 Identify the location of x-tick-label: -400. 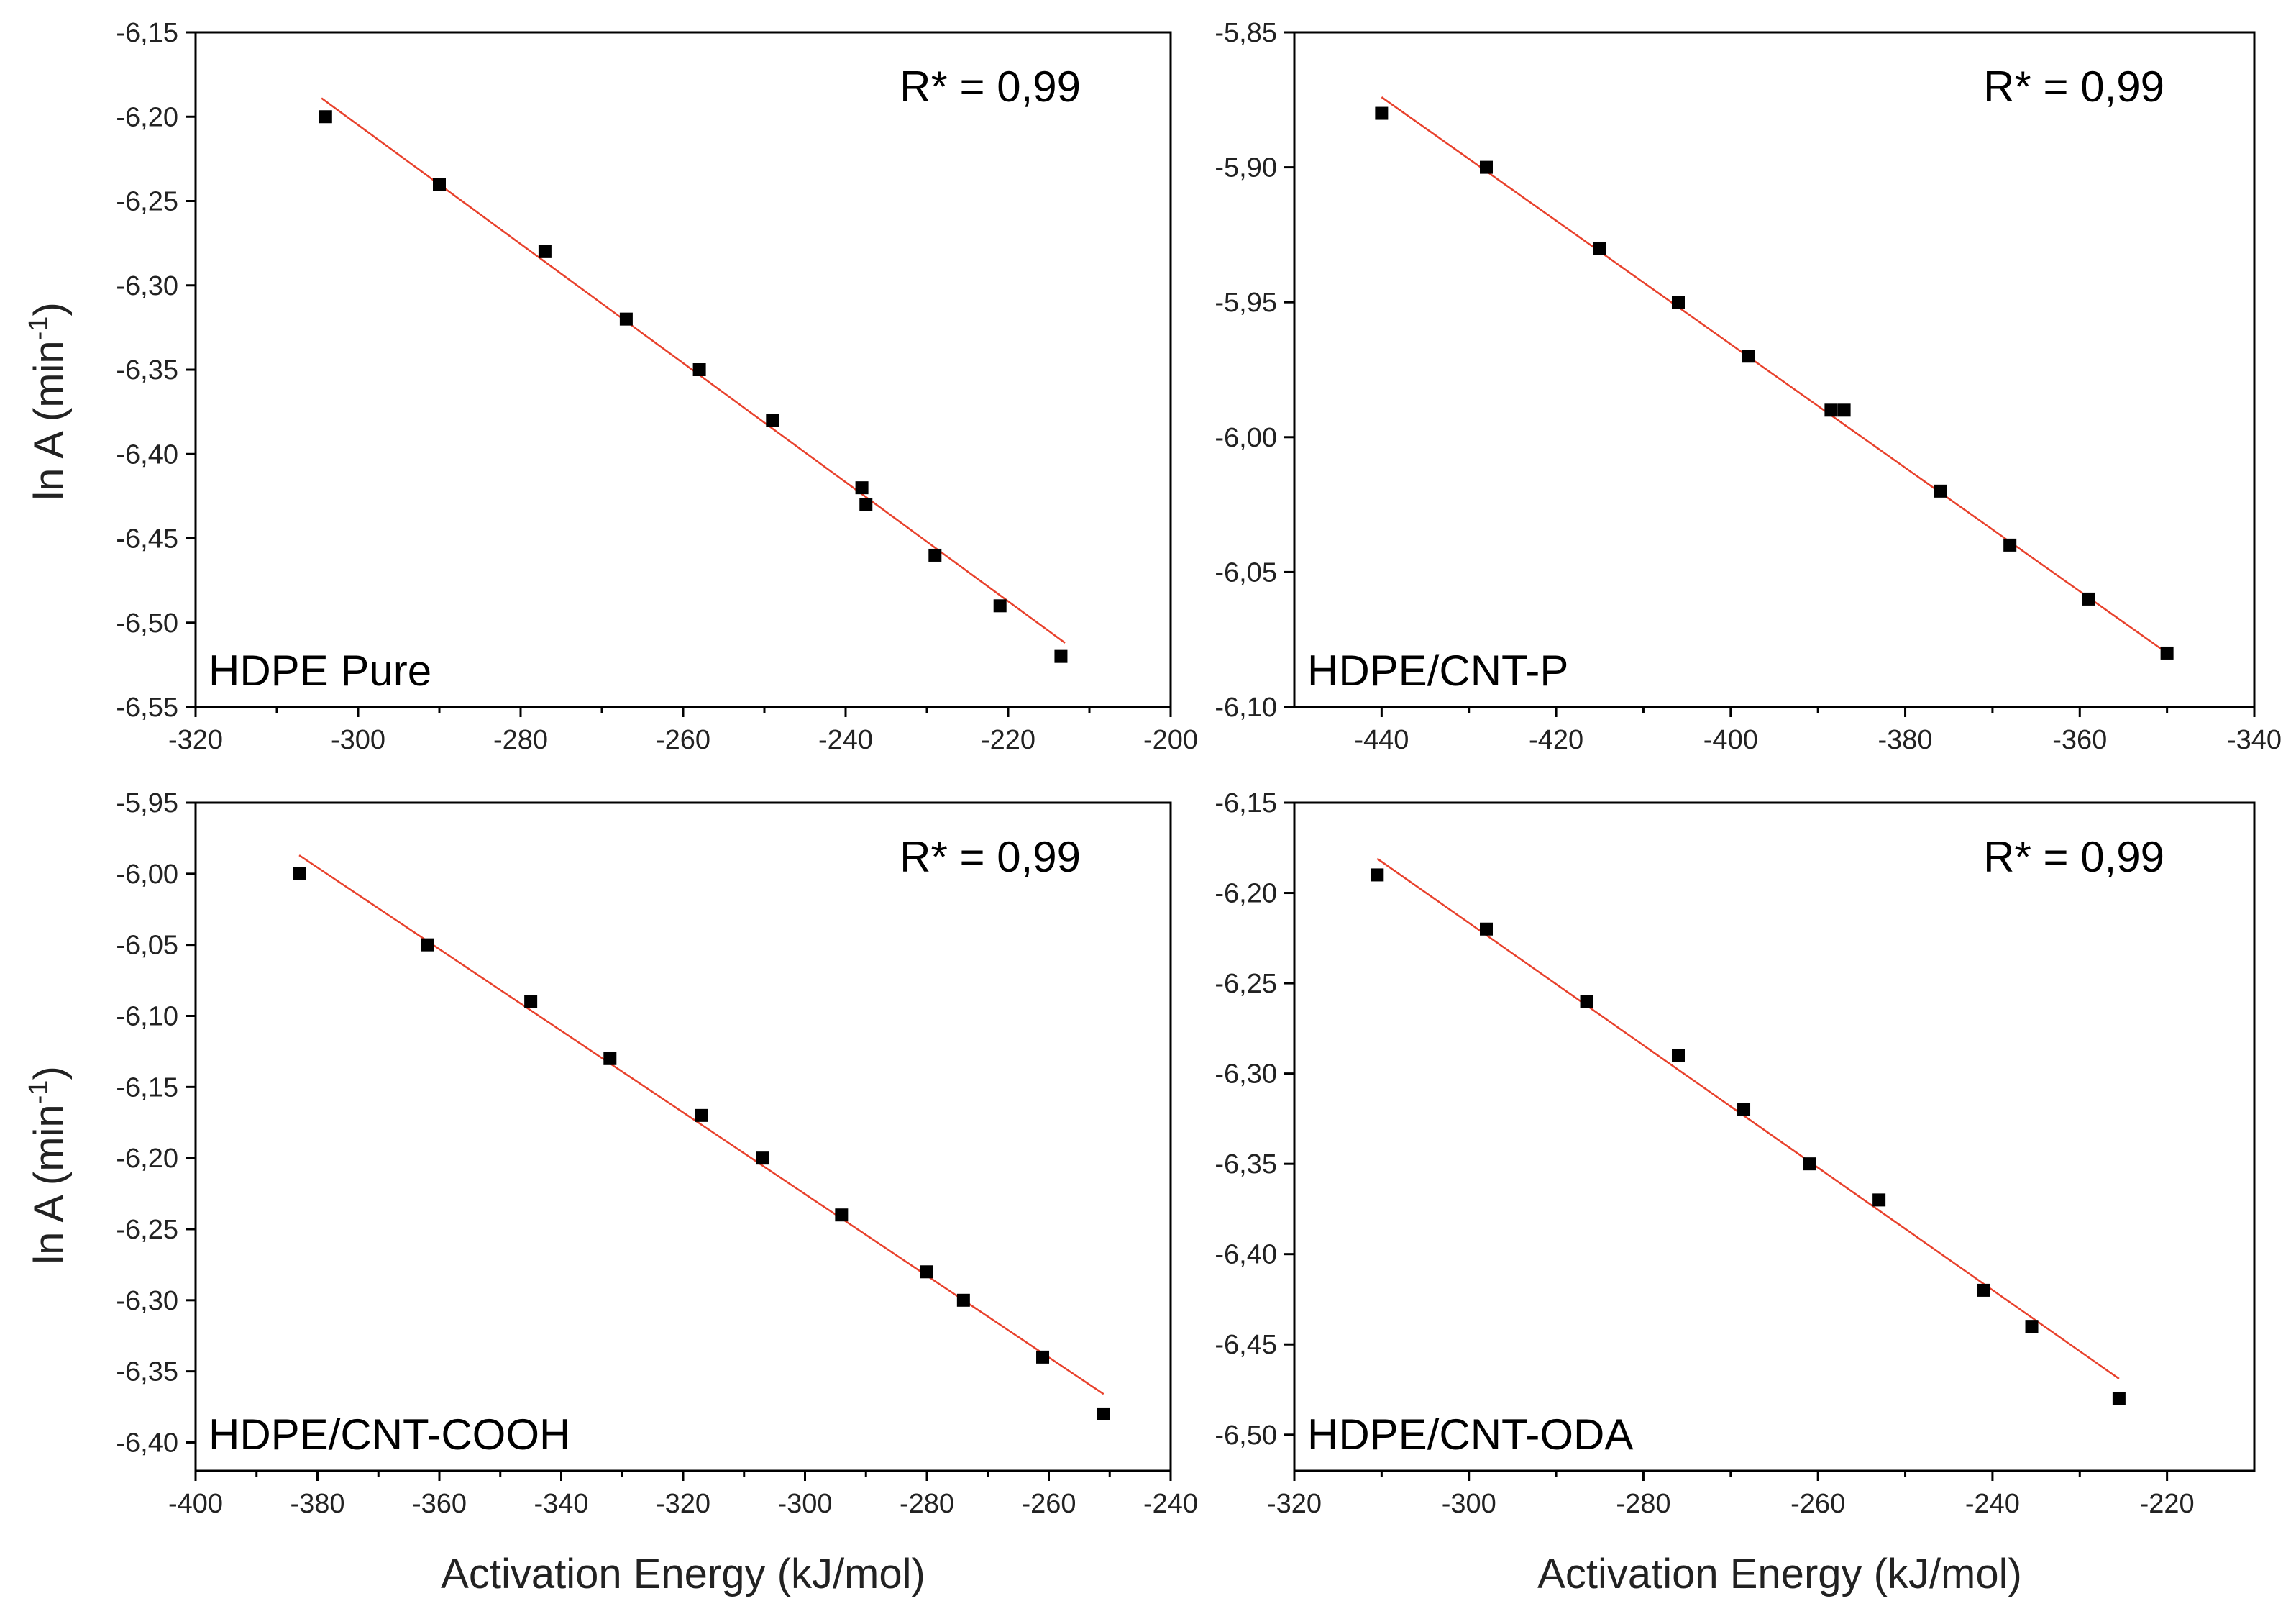
(1730, 740).